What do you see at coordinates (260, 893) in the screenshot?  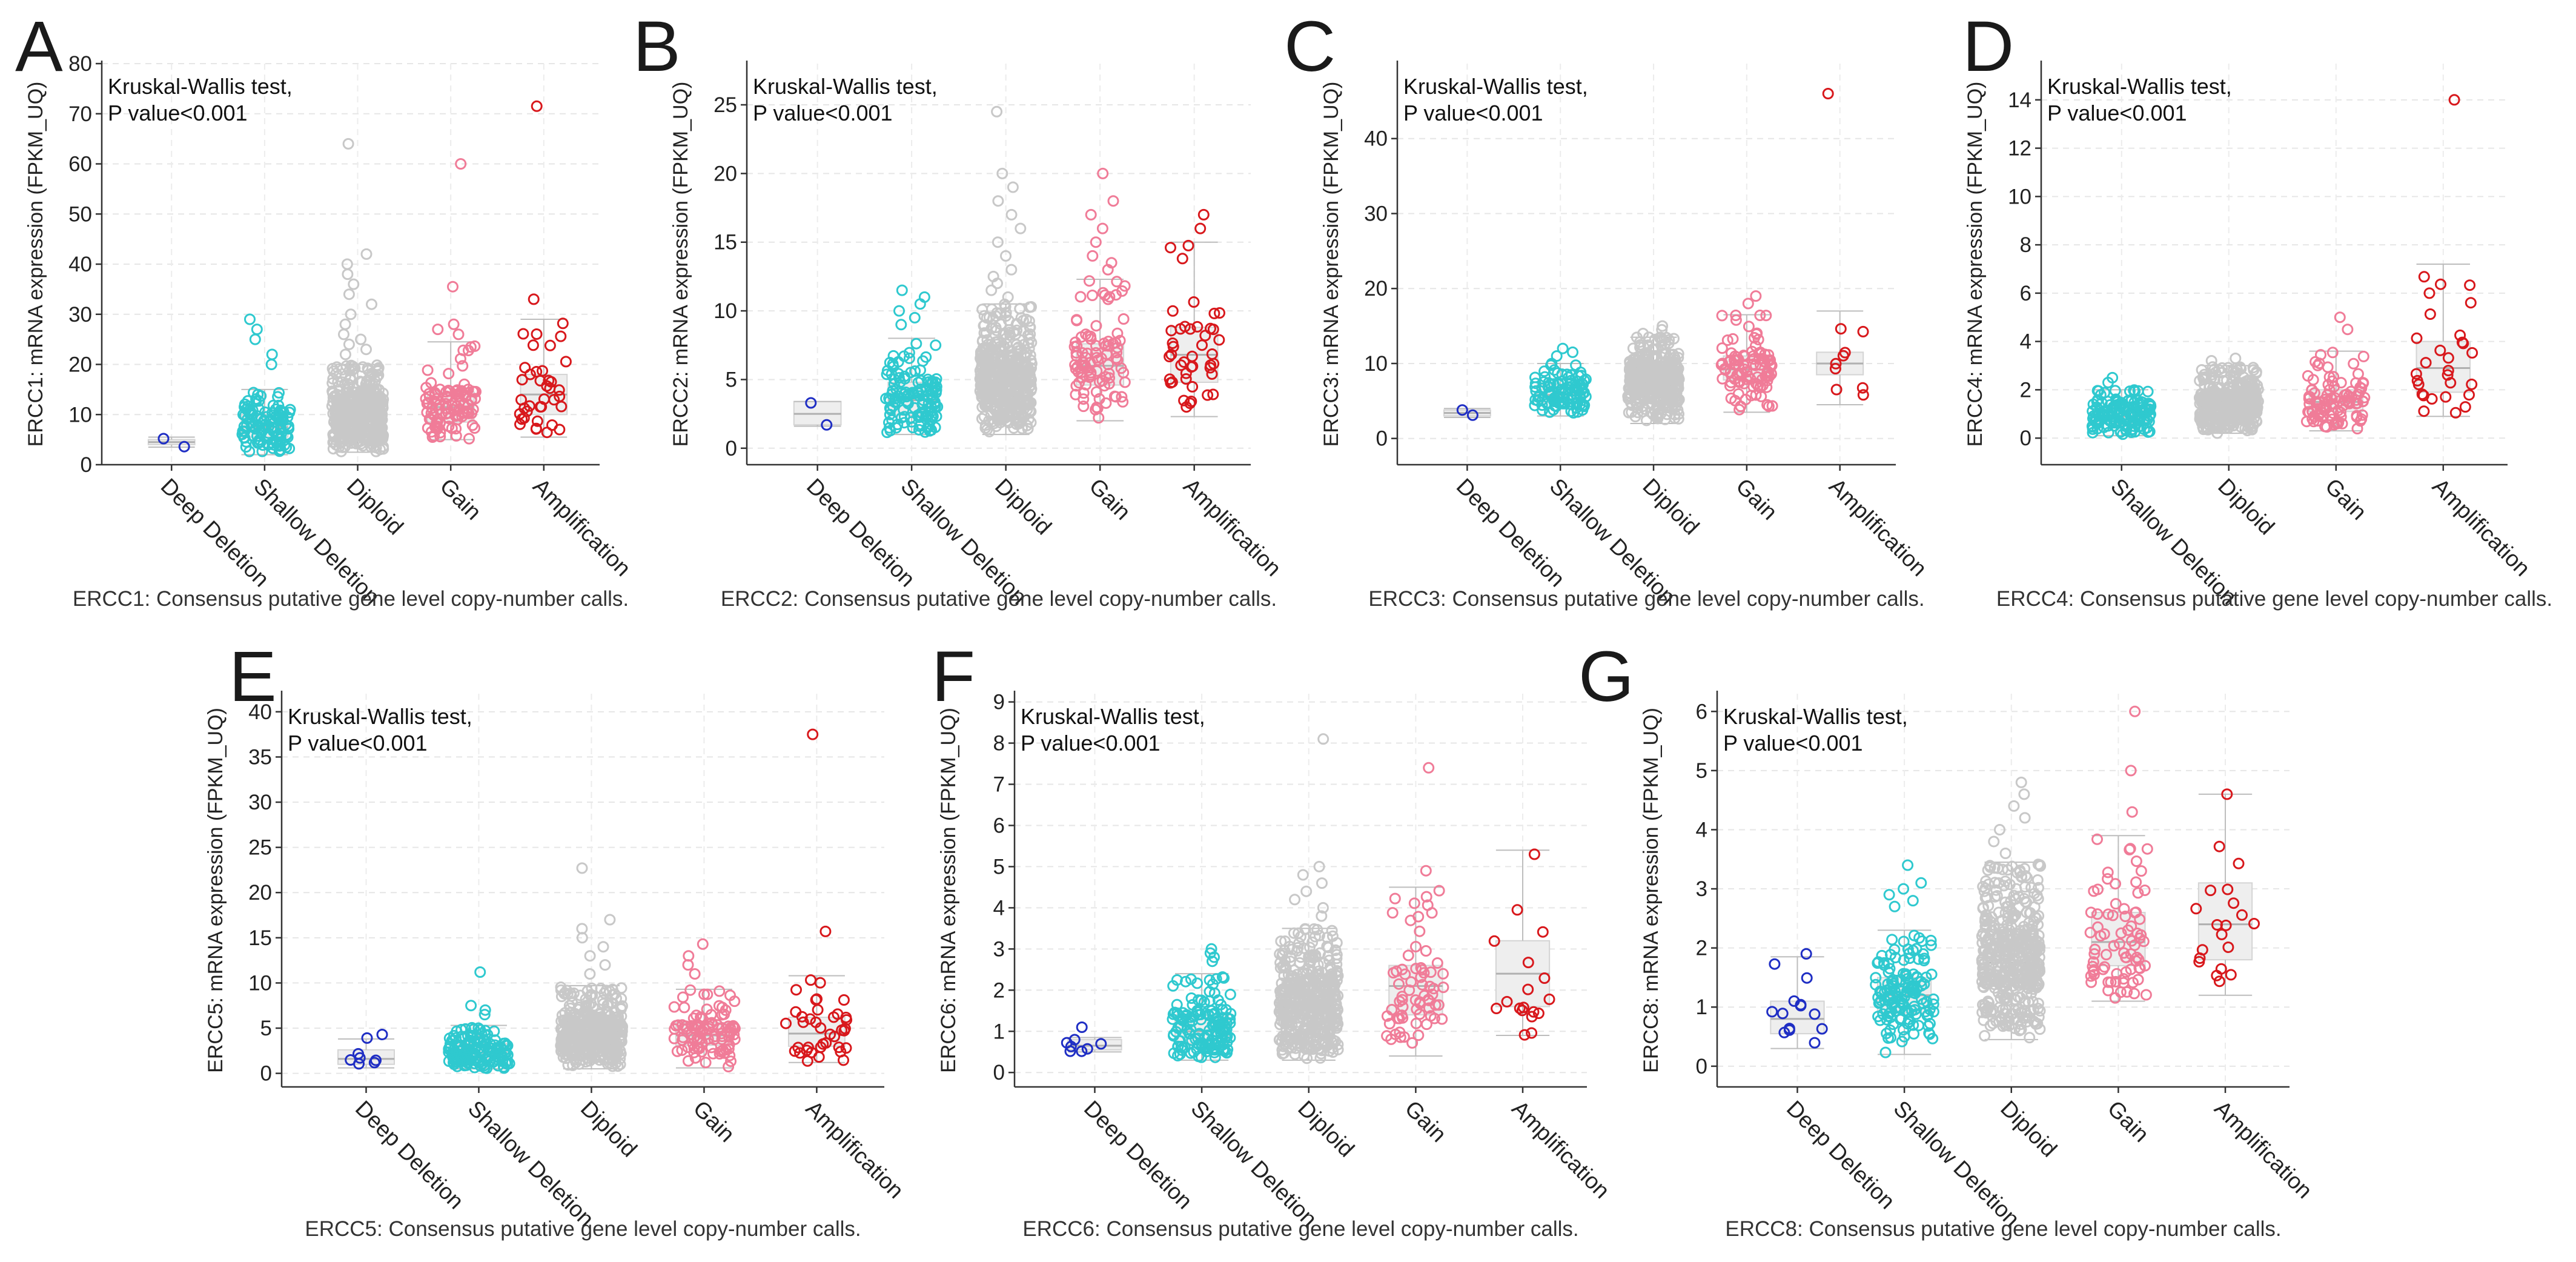 I see `y-tick-label: 20` at bounding box center [260, 893].